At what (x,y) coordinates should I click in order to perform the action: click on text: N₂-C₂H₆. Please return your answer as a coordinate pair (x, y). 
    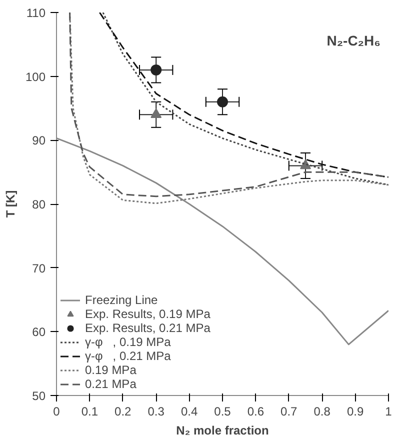
    Looking at the image, I should click on (353, 40).